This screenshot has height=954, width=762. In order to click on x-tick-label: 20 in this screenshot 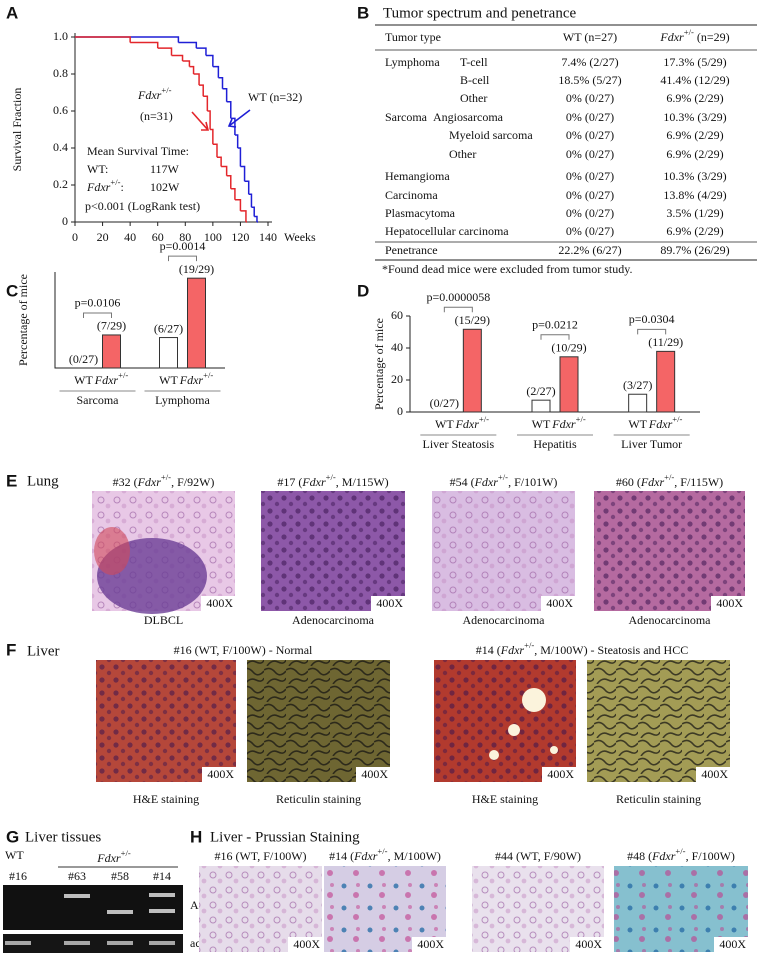, I will do `click(103, 237)`.